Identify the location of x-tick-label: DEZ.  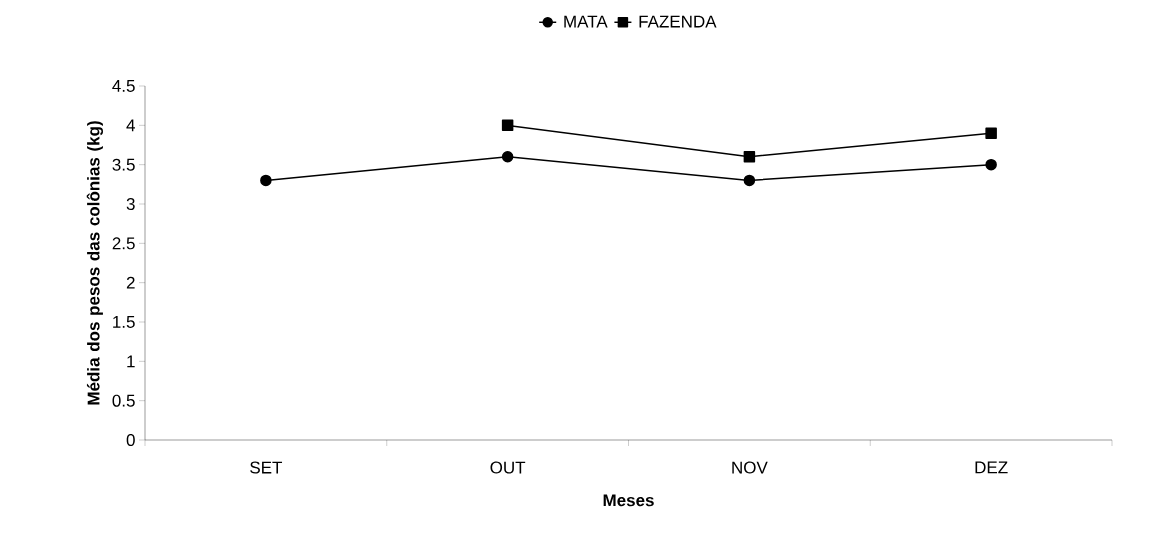
(991, 467).